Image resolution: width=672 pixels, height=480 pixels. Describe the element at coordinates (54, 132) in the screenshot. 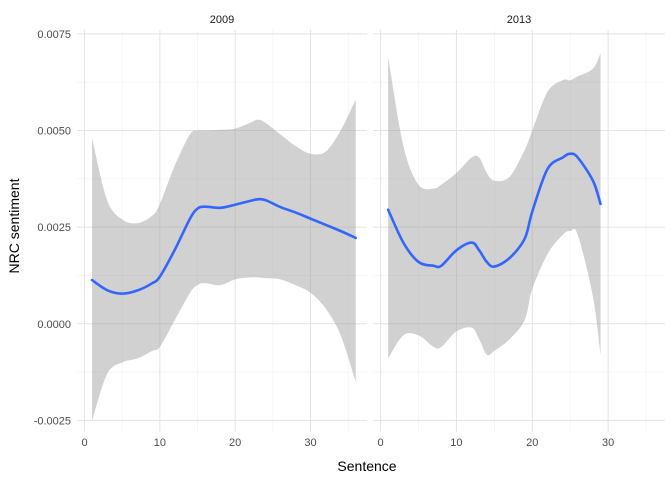

I see `y-tick-label: 0.0050` at that location.